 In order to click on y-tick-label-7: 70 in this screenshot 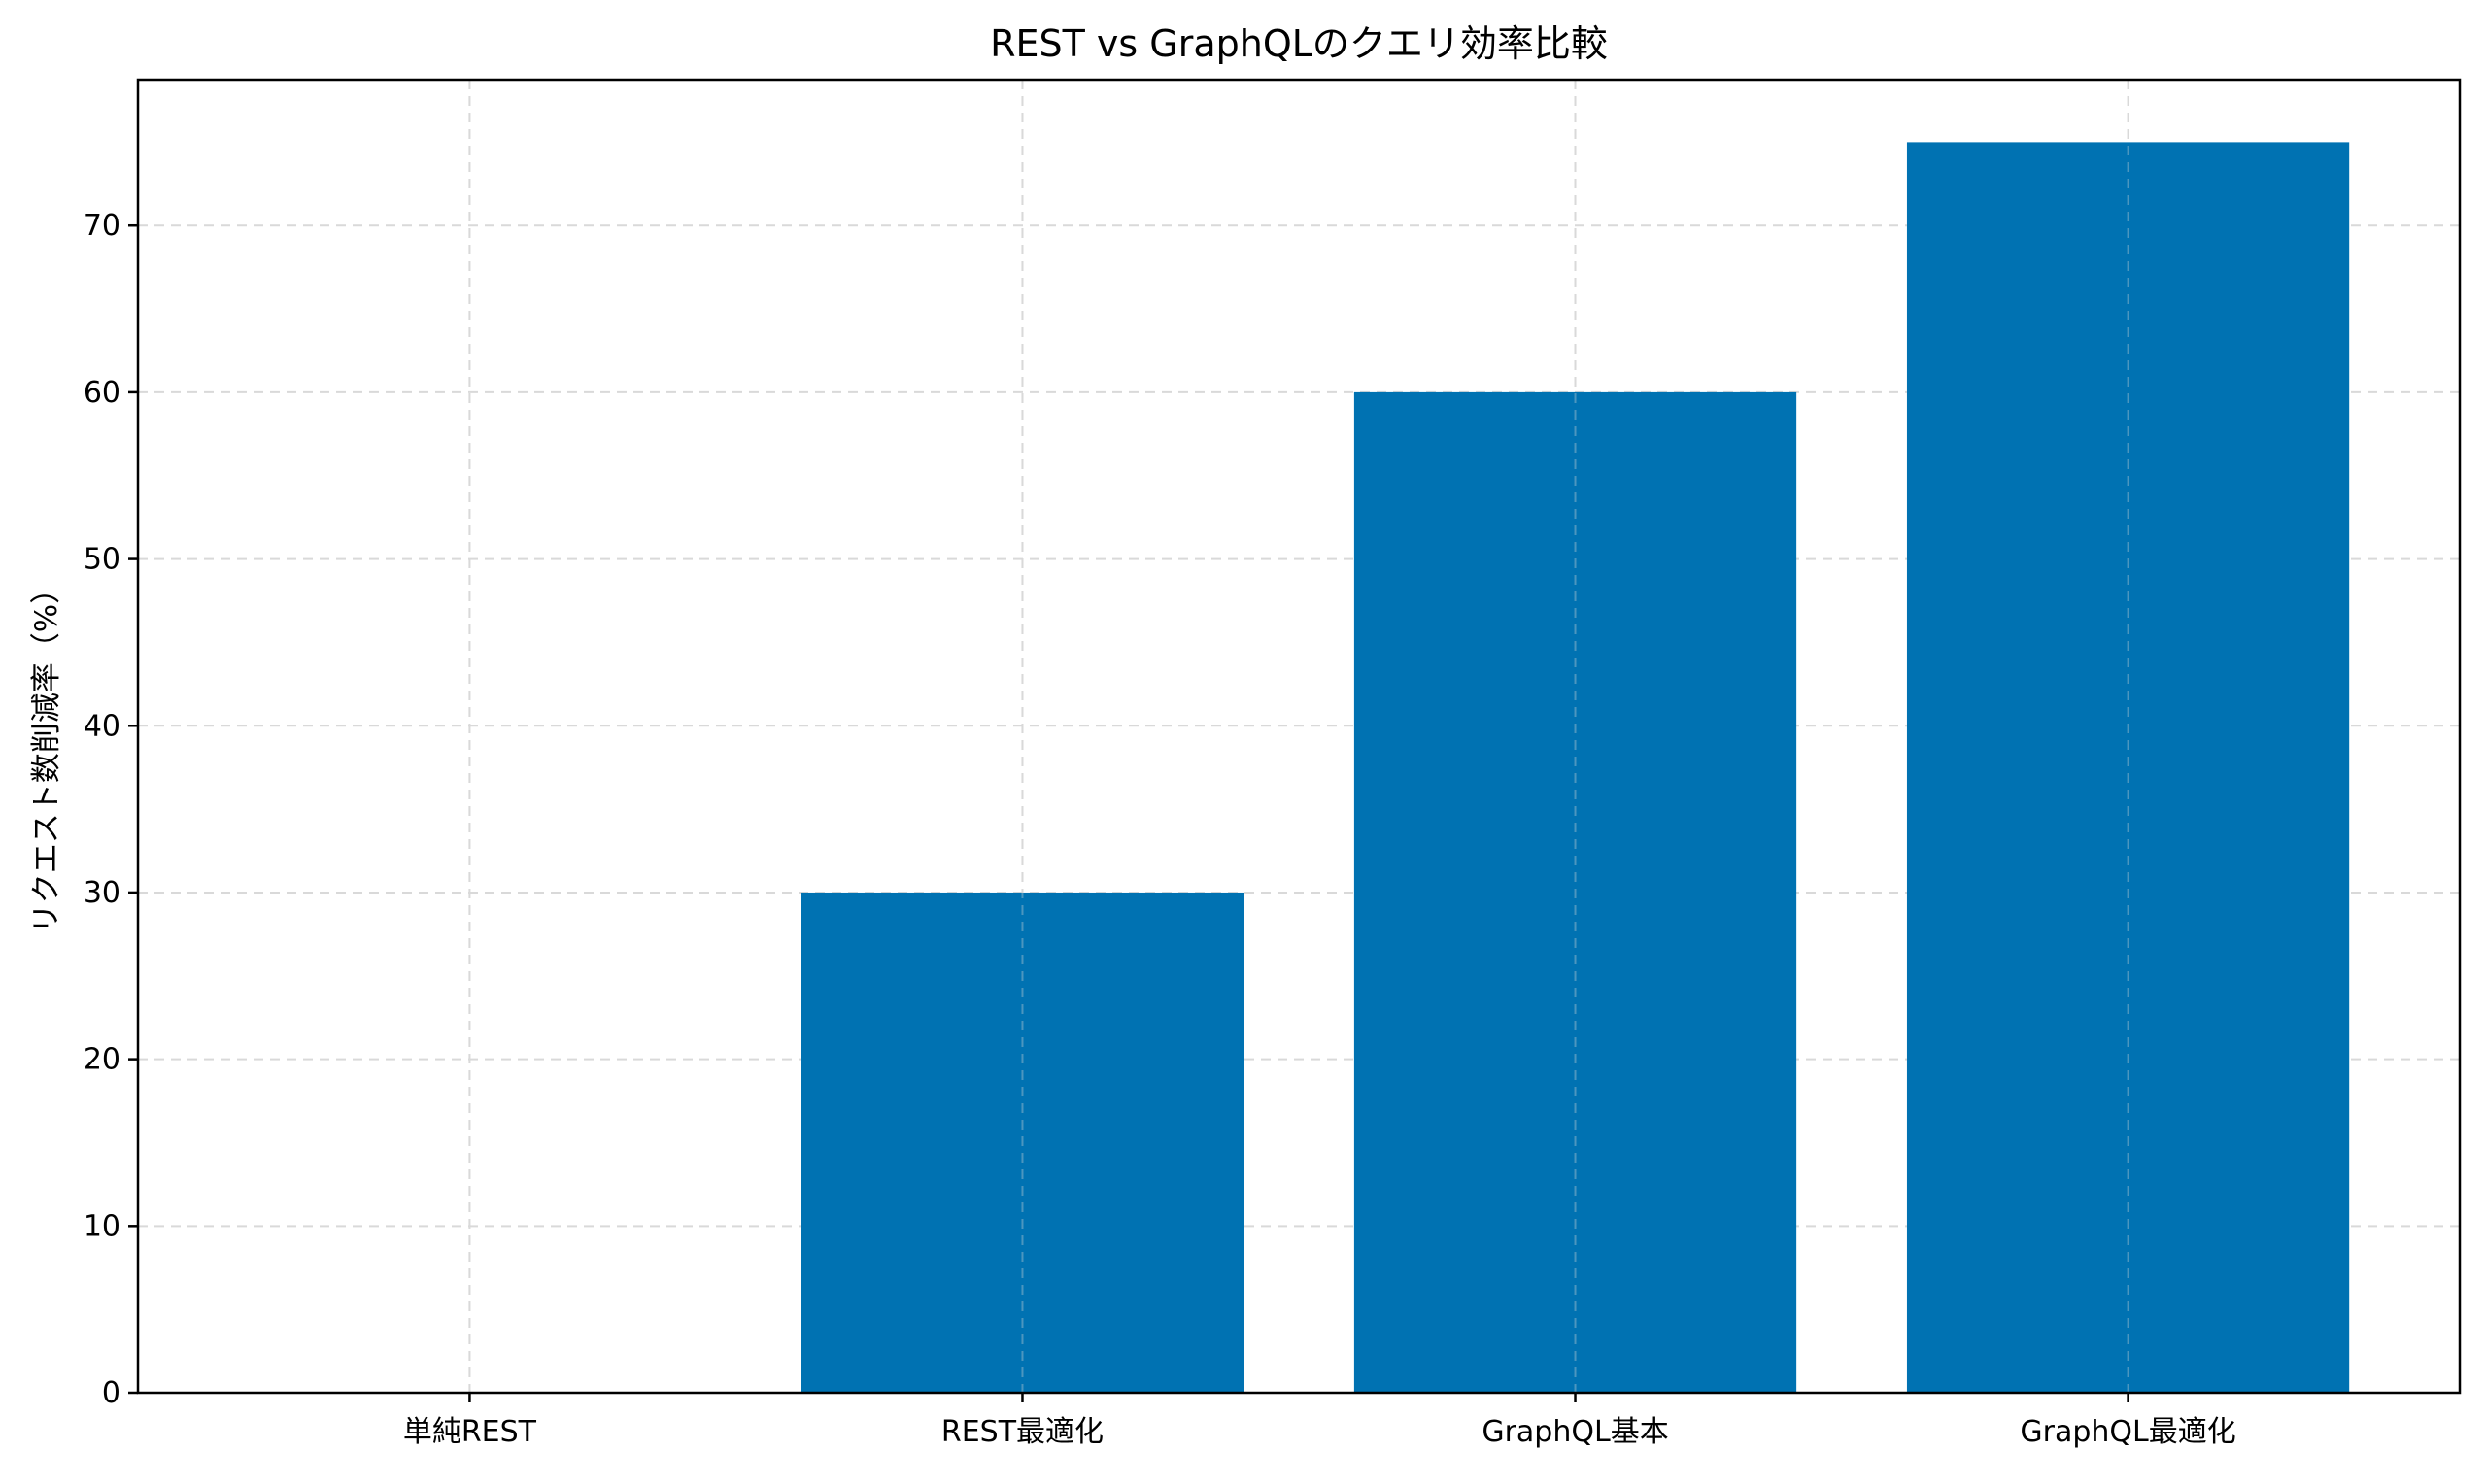, I will do `click(102, 226)`.